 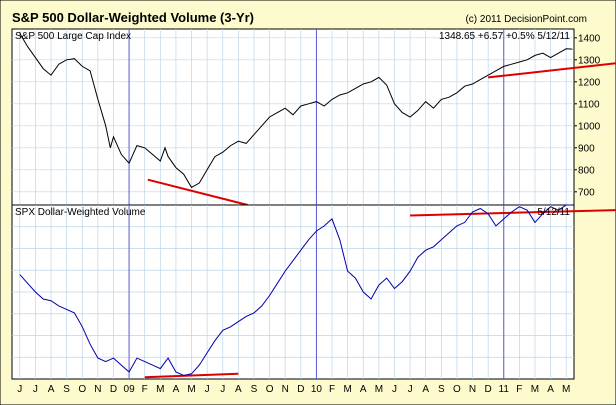 What do you see at coordinates (586, 170) in the screenshot?
I see `y-tick-label: 800` at bounding box center [586, 170].